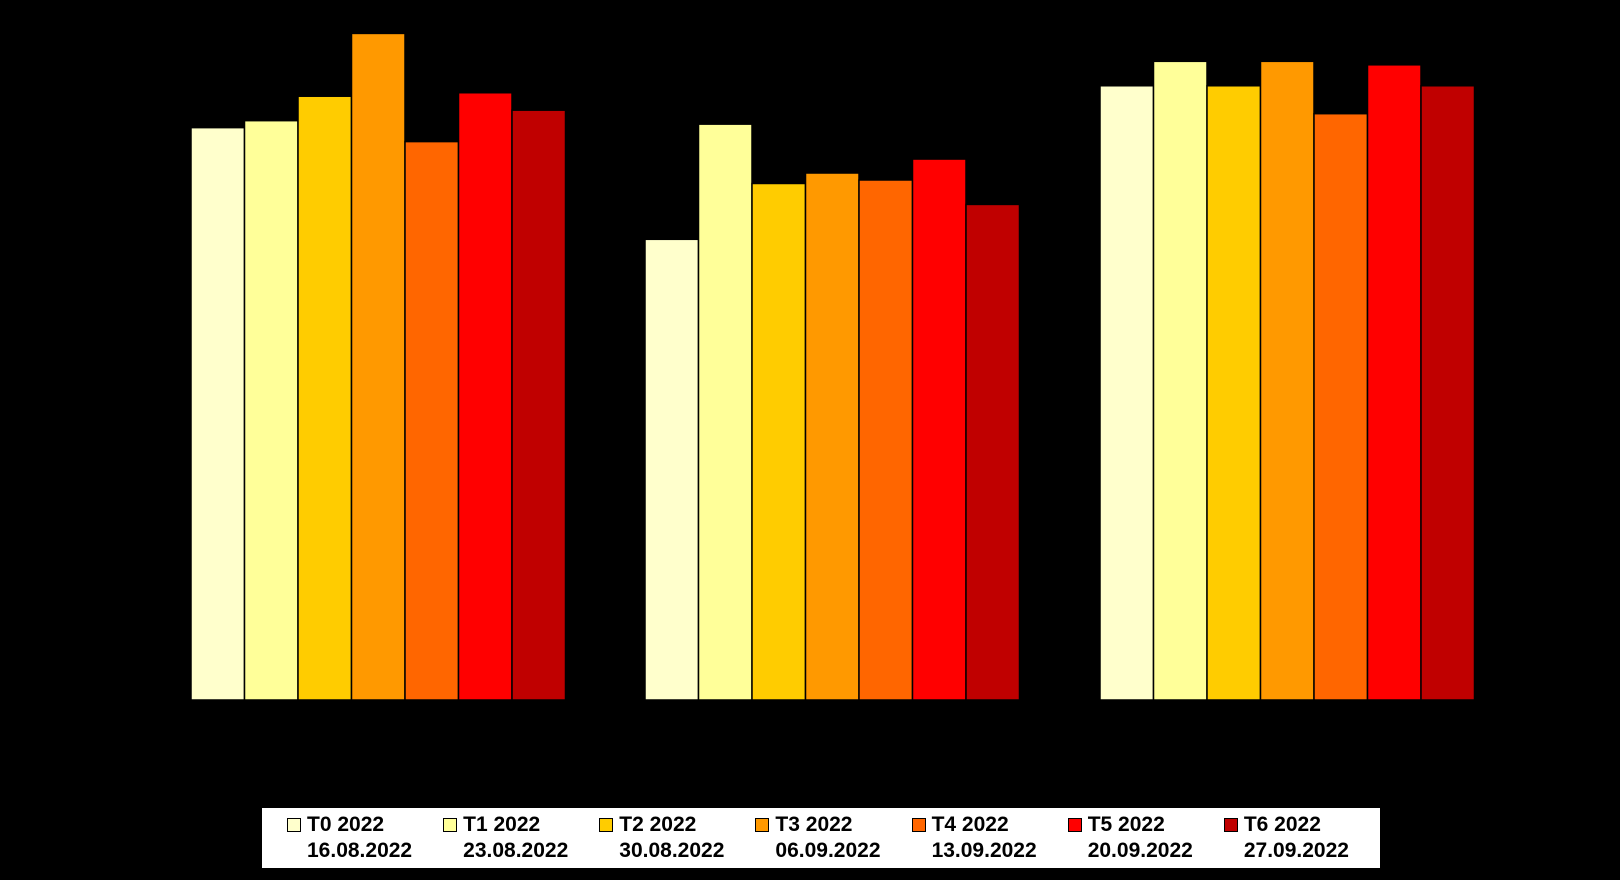  What do you see at coordinates (828, 850) in the screenshot?
I see `legend-date: 06.09.2022` at bounding box center [828, 850].